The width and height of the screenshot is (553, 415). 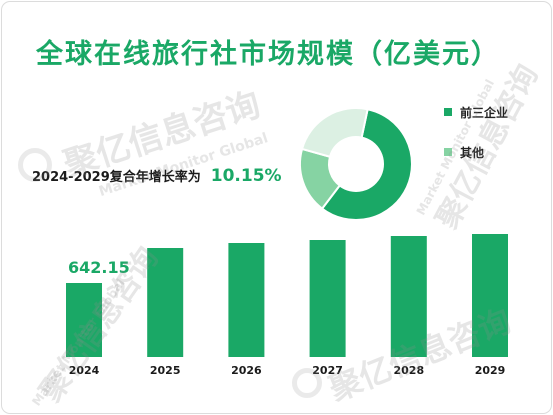 I want to click on x-tick-label: 2024, so click(x=84, y=370).